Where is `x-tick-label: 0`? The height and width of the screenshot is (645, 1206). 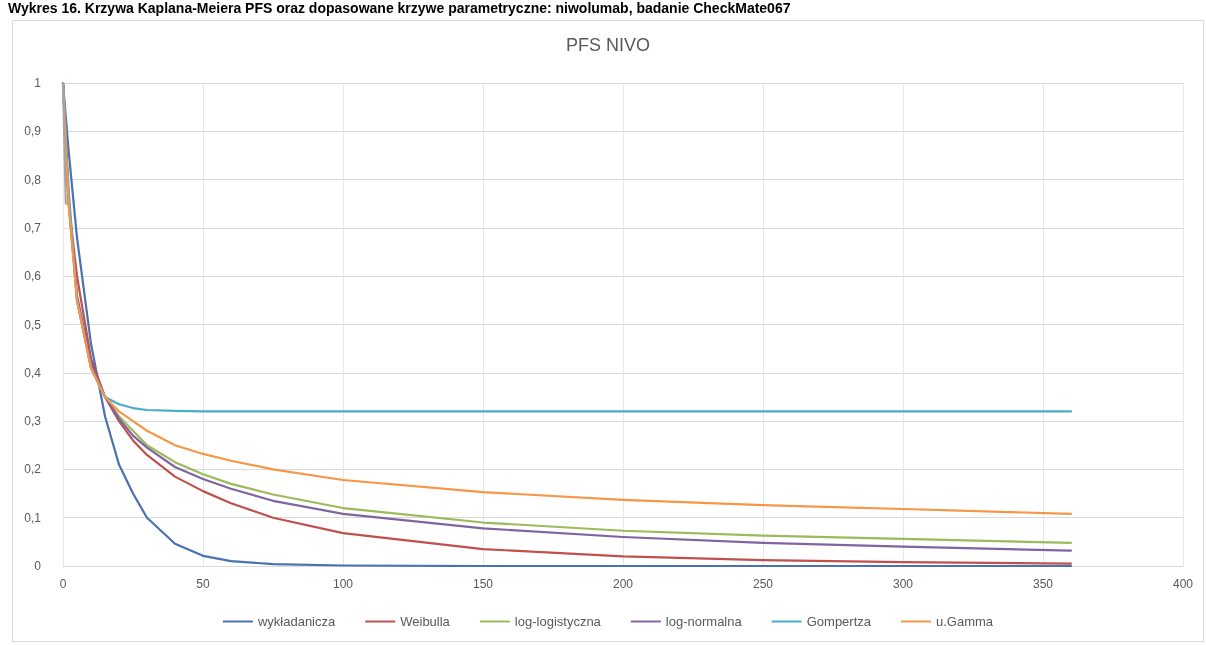
x-tick-label: 0 is located at coordinates (63, 584).